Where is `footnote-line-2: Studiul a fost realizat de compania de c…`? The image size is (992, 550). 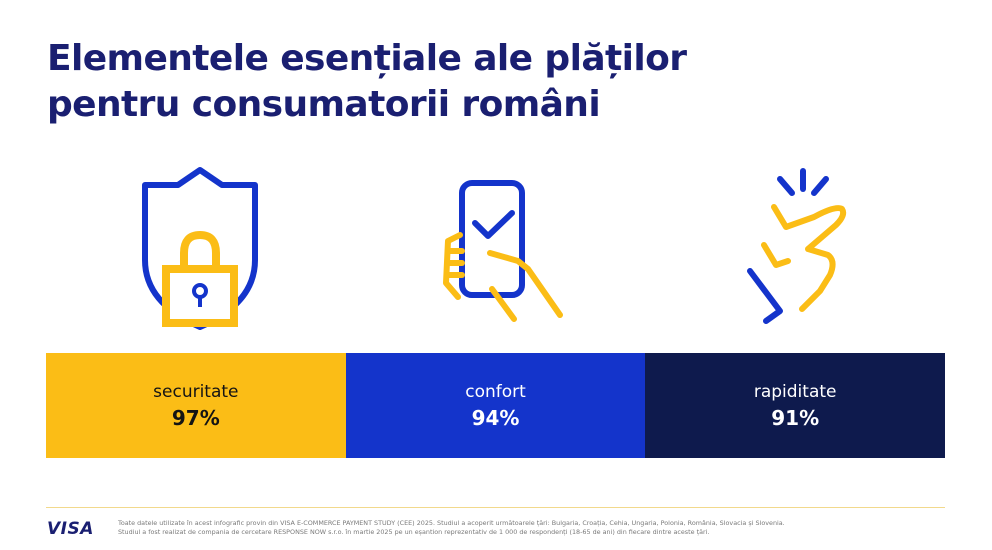
footnote-line-2: Studiul a fost realizat de compania de c… is located at coordinates (414, 532).